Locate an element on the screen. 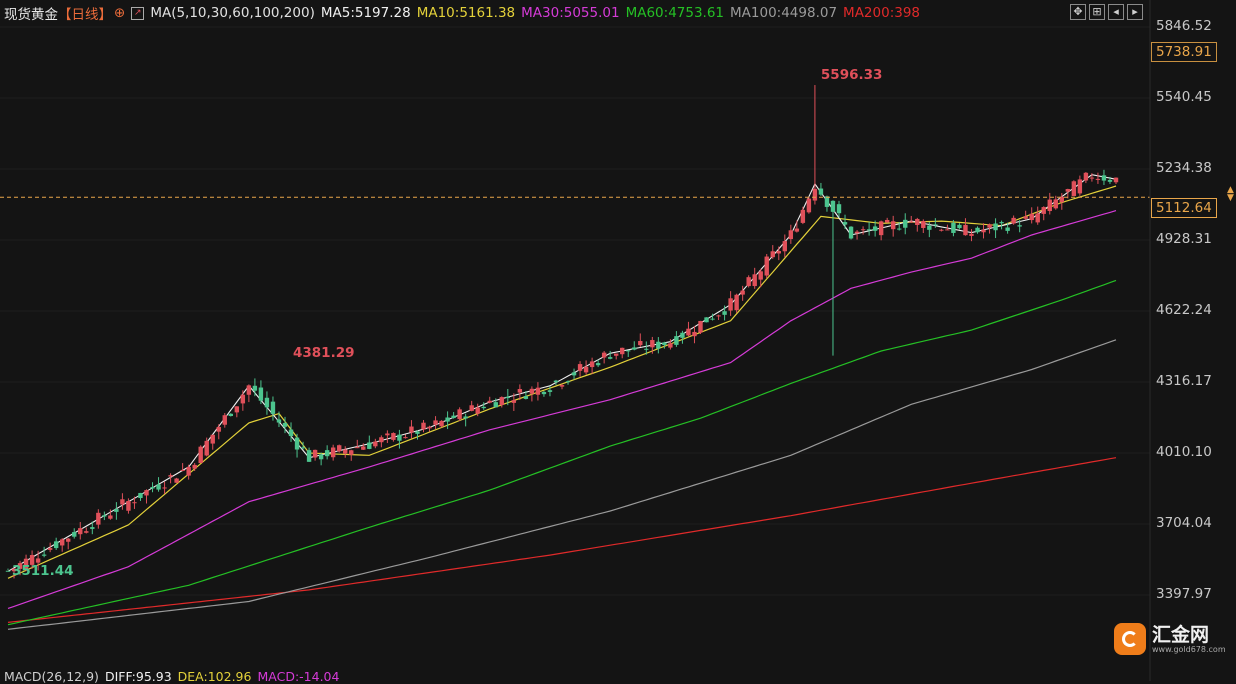 The image size is (1236, 684). mid-high-annotation: 4381.29 is located at coordinates (324, 352).